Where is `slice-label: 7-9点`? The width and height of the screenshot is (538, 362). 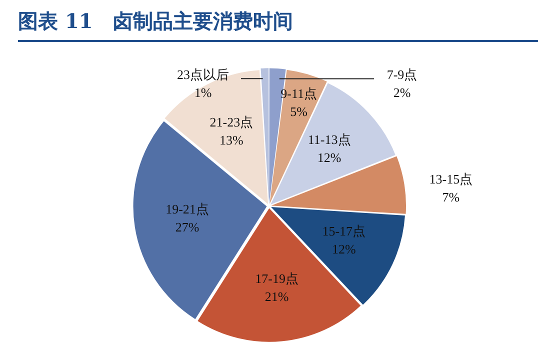 slice-label: 7-9点 is located at coordinates (402, 74).